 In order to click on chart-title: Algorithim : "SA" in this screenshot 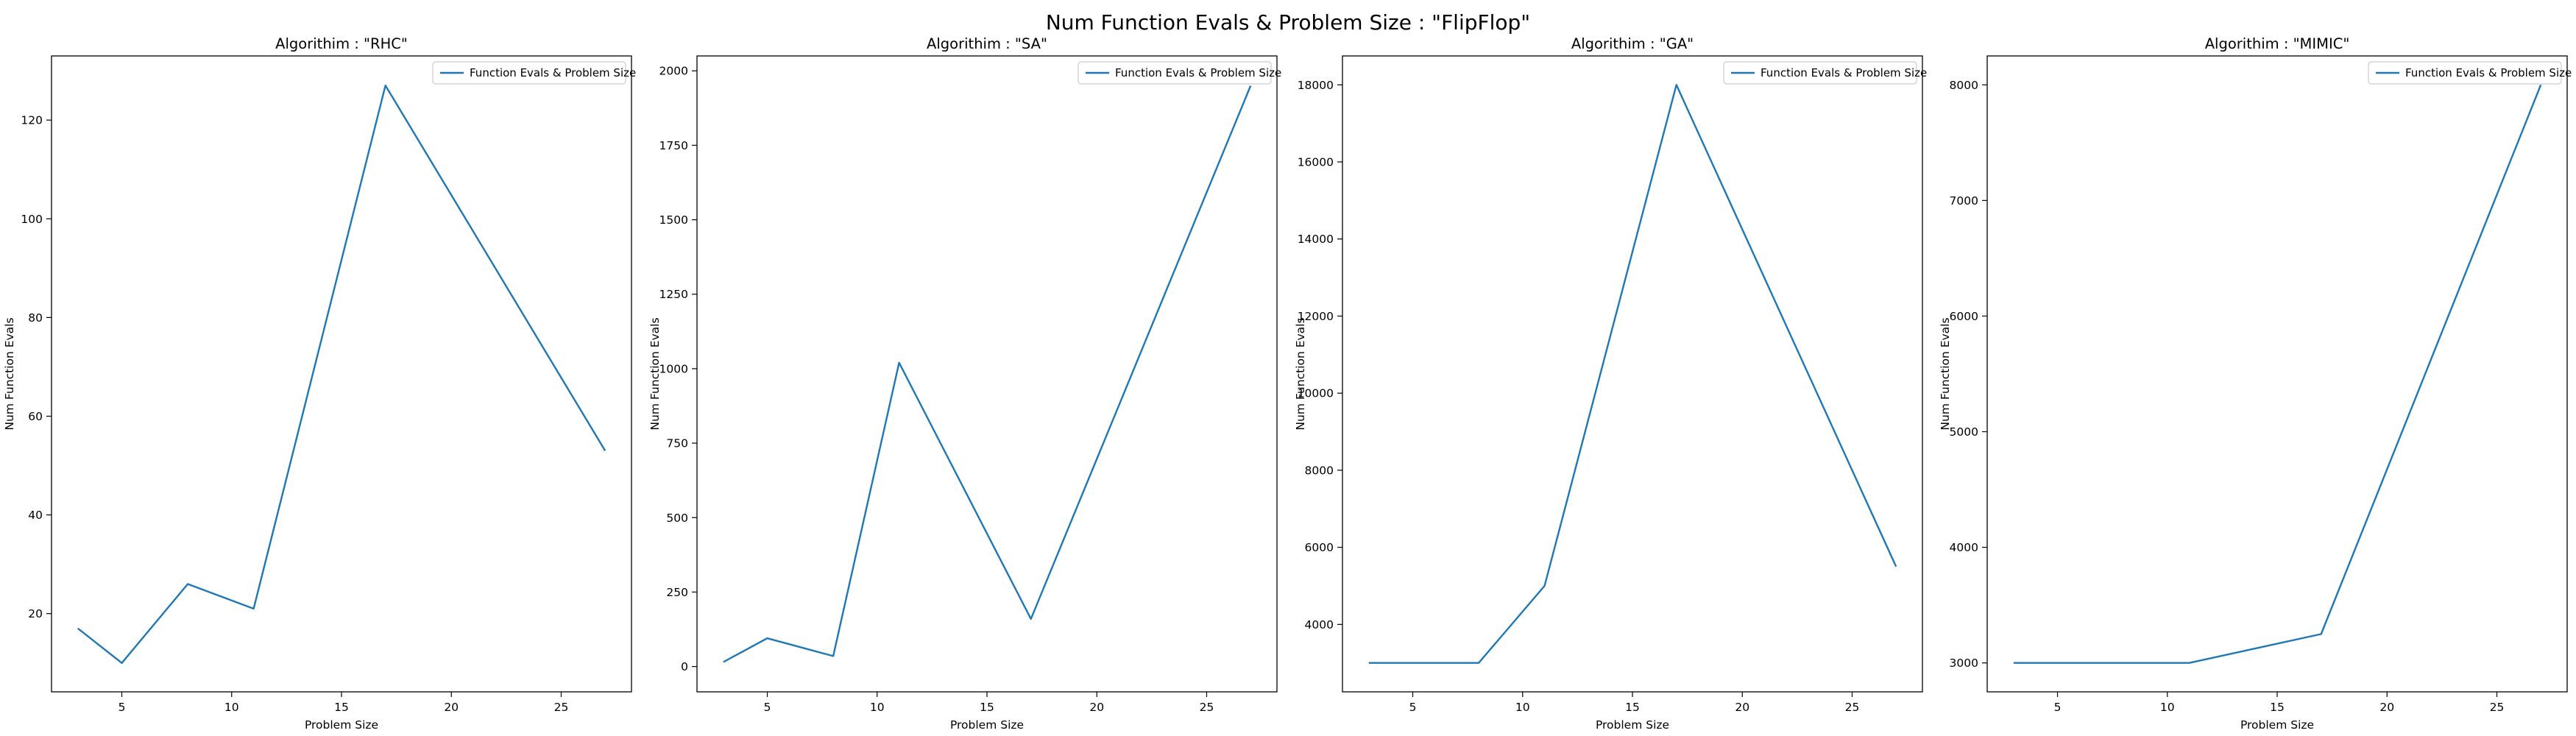, I will do `click(987, 43)`.